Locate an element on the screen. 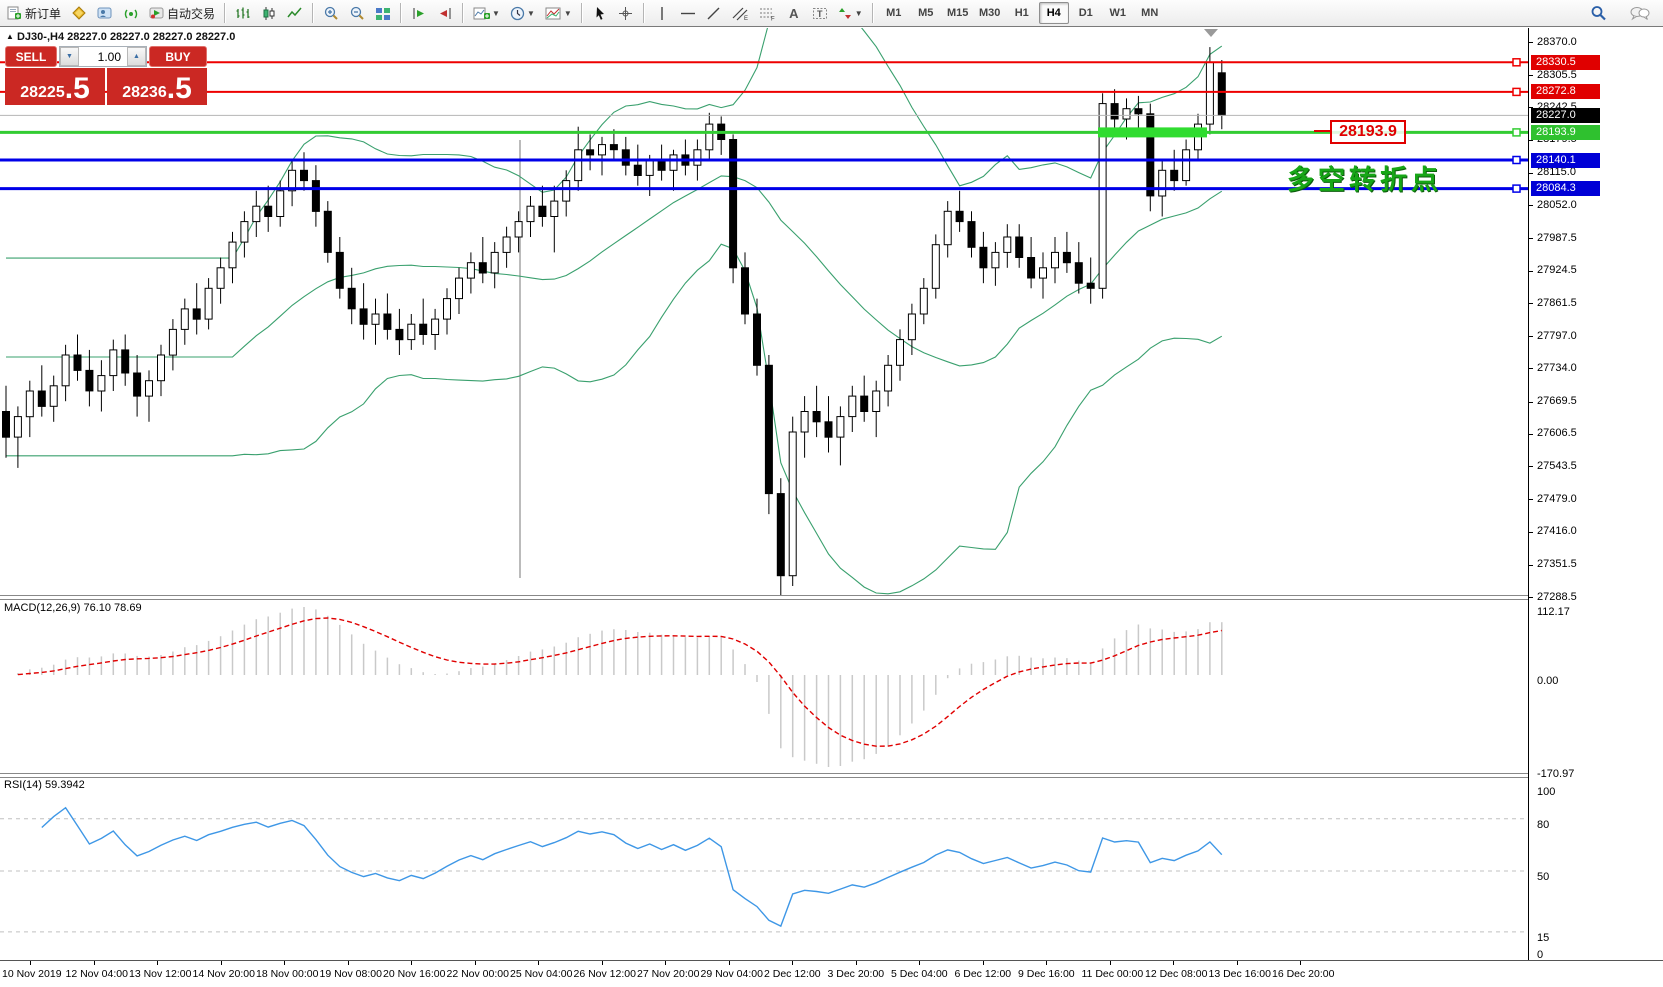 The width and height of the screenshot is (1663, 987). timeframe-m5: M5 is located at coordinates (926, 13).